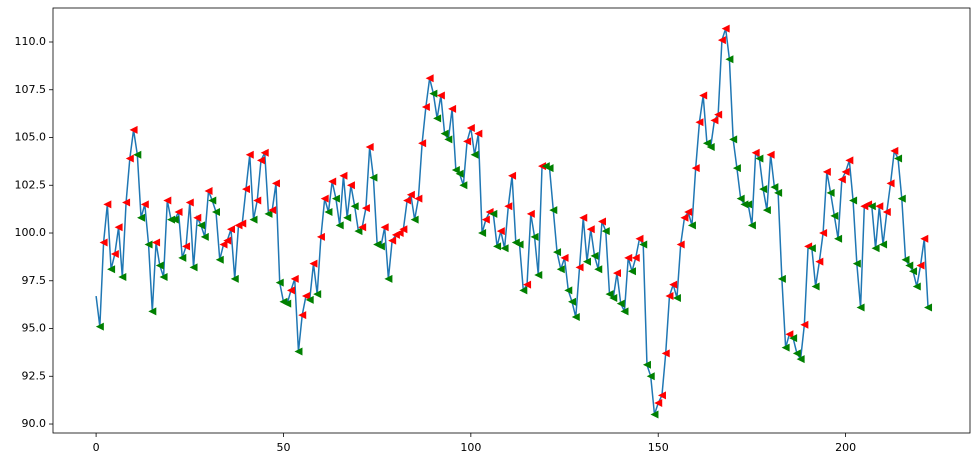 The width and height of the screenshot is (980, 459). I want to click on x-tick-label: 200, so click(845, 447).